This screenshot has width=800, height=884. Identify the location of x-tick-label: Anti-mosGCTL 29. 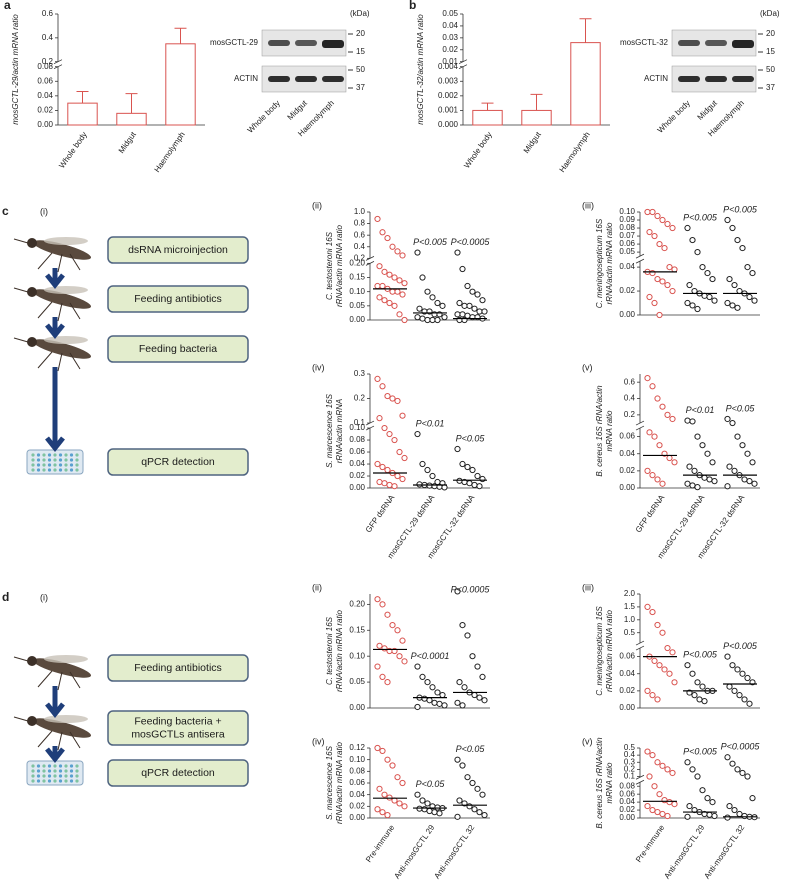
(414, 852).